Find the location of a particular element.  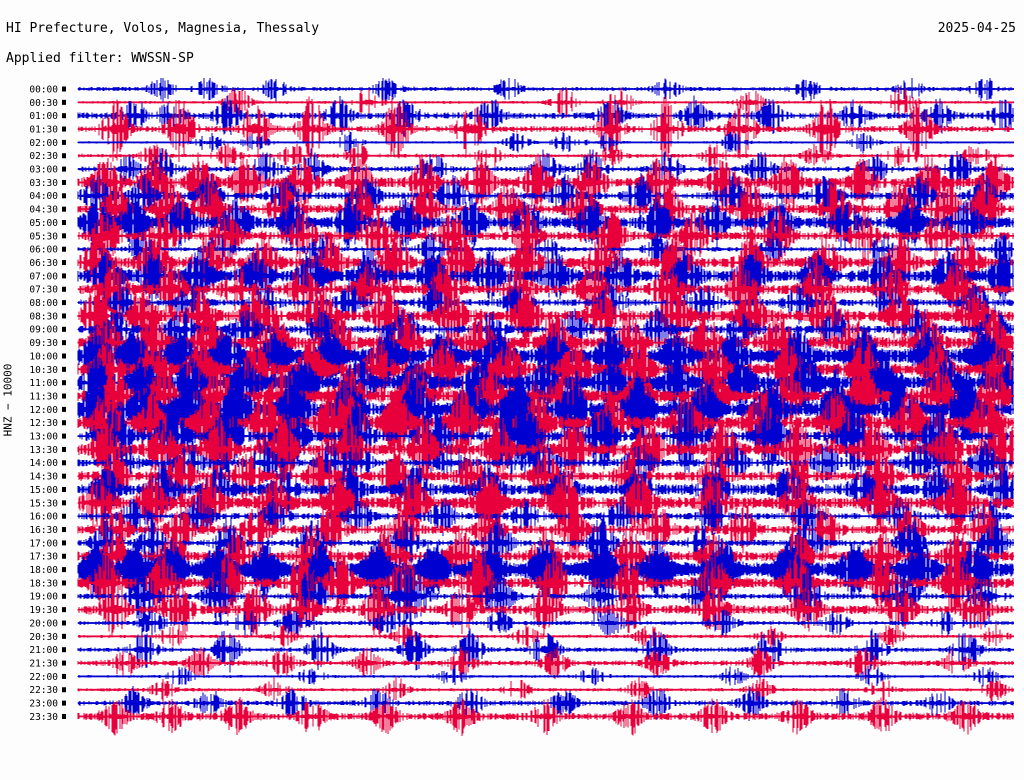

time-label: 09:00 is located at coordinates (43, 330).